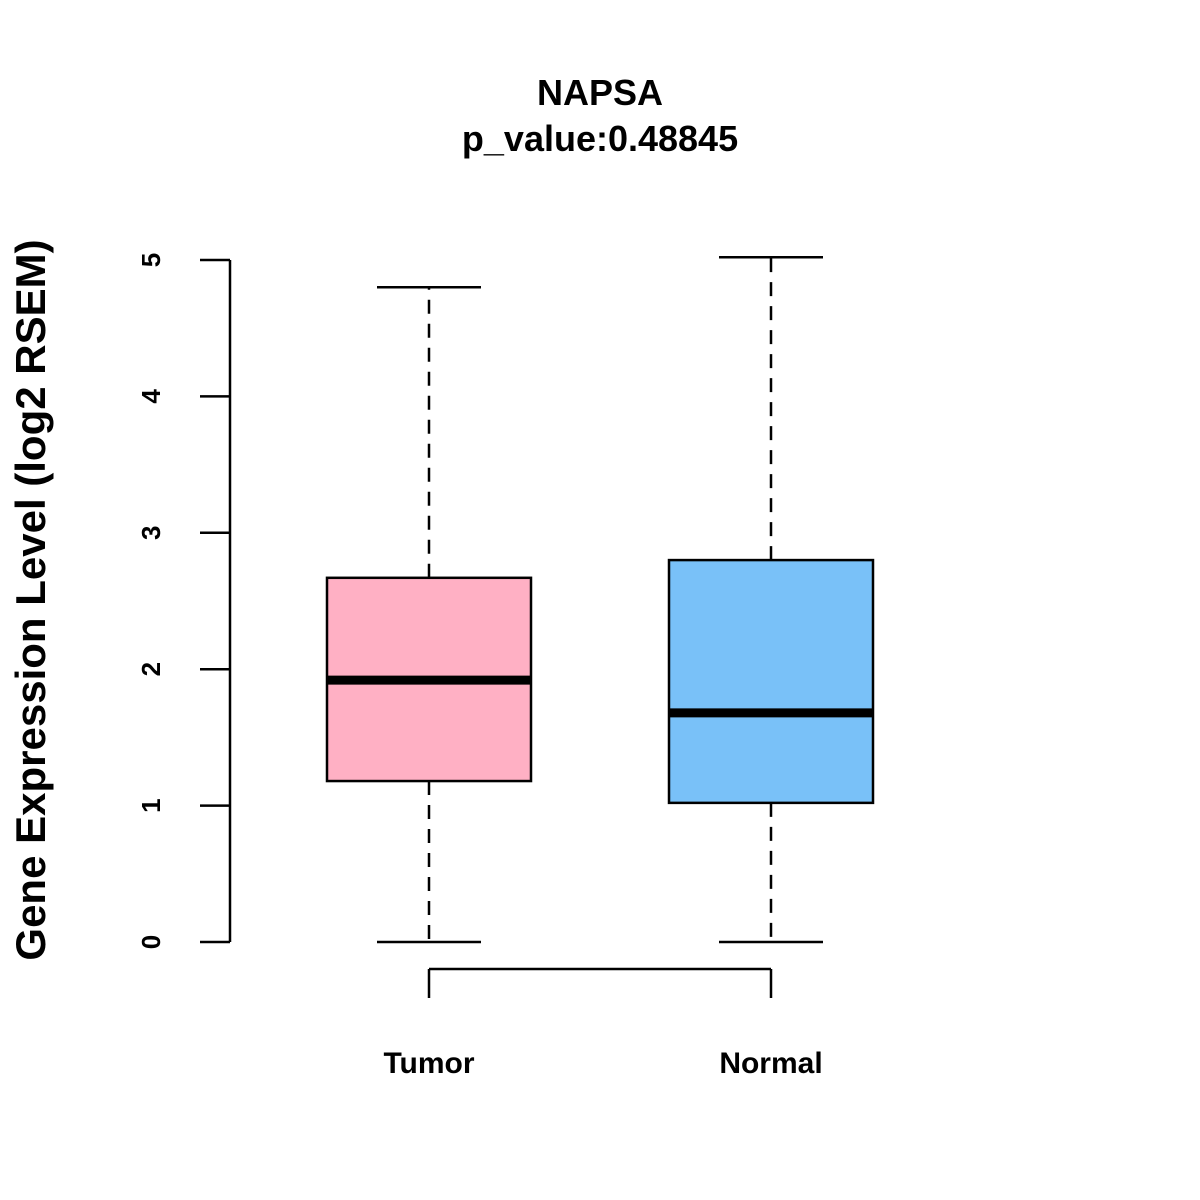 This screenshot has width=1200, height=1200. Describe the element at coordinates (151, 396) in the screenshot. I see `y-tick-label-4: 4` at that location.